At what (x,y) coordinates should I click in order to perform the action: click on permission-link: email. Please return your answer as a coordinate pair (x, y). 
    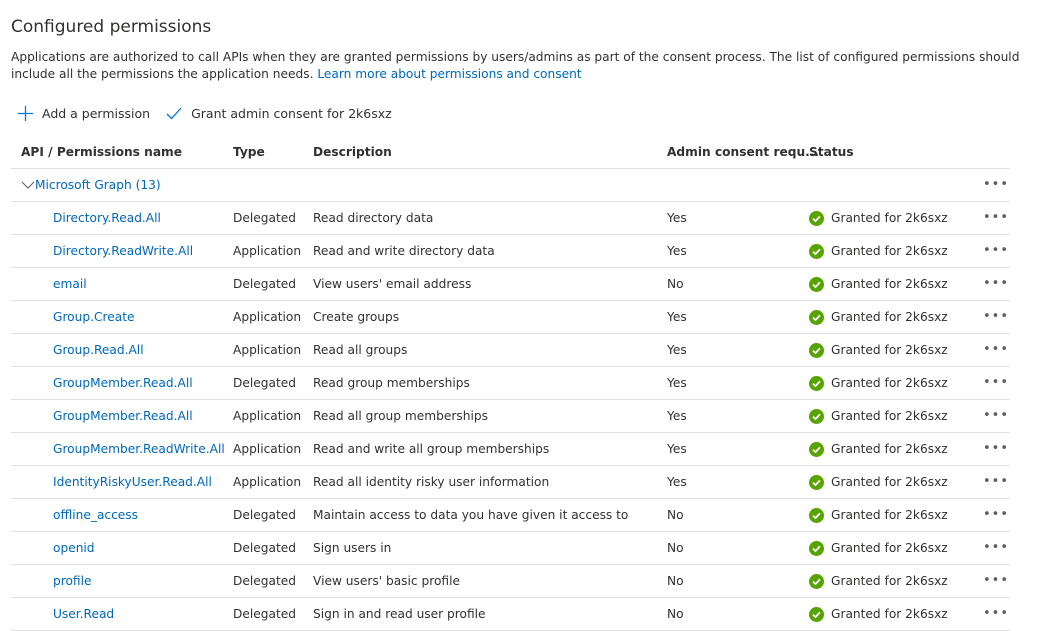
    Looking at the image, I should click on (70, 284).